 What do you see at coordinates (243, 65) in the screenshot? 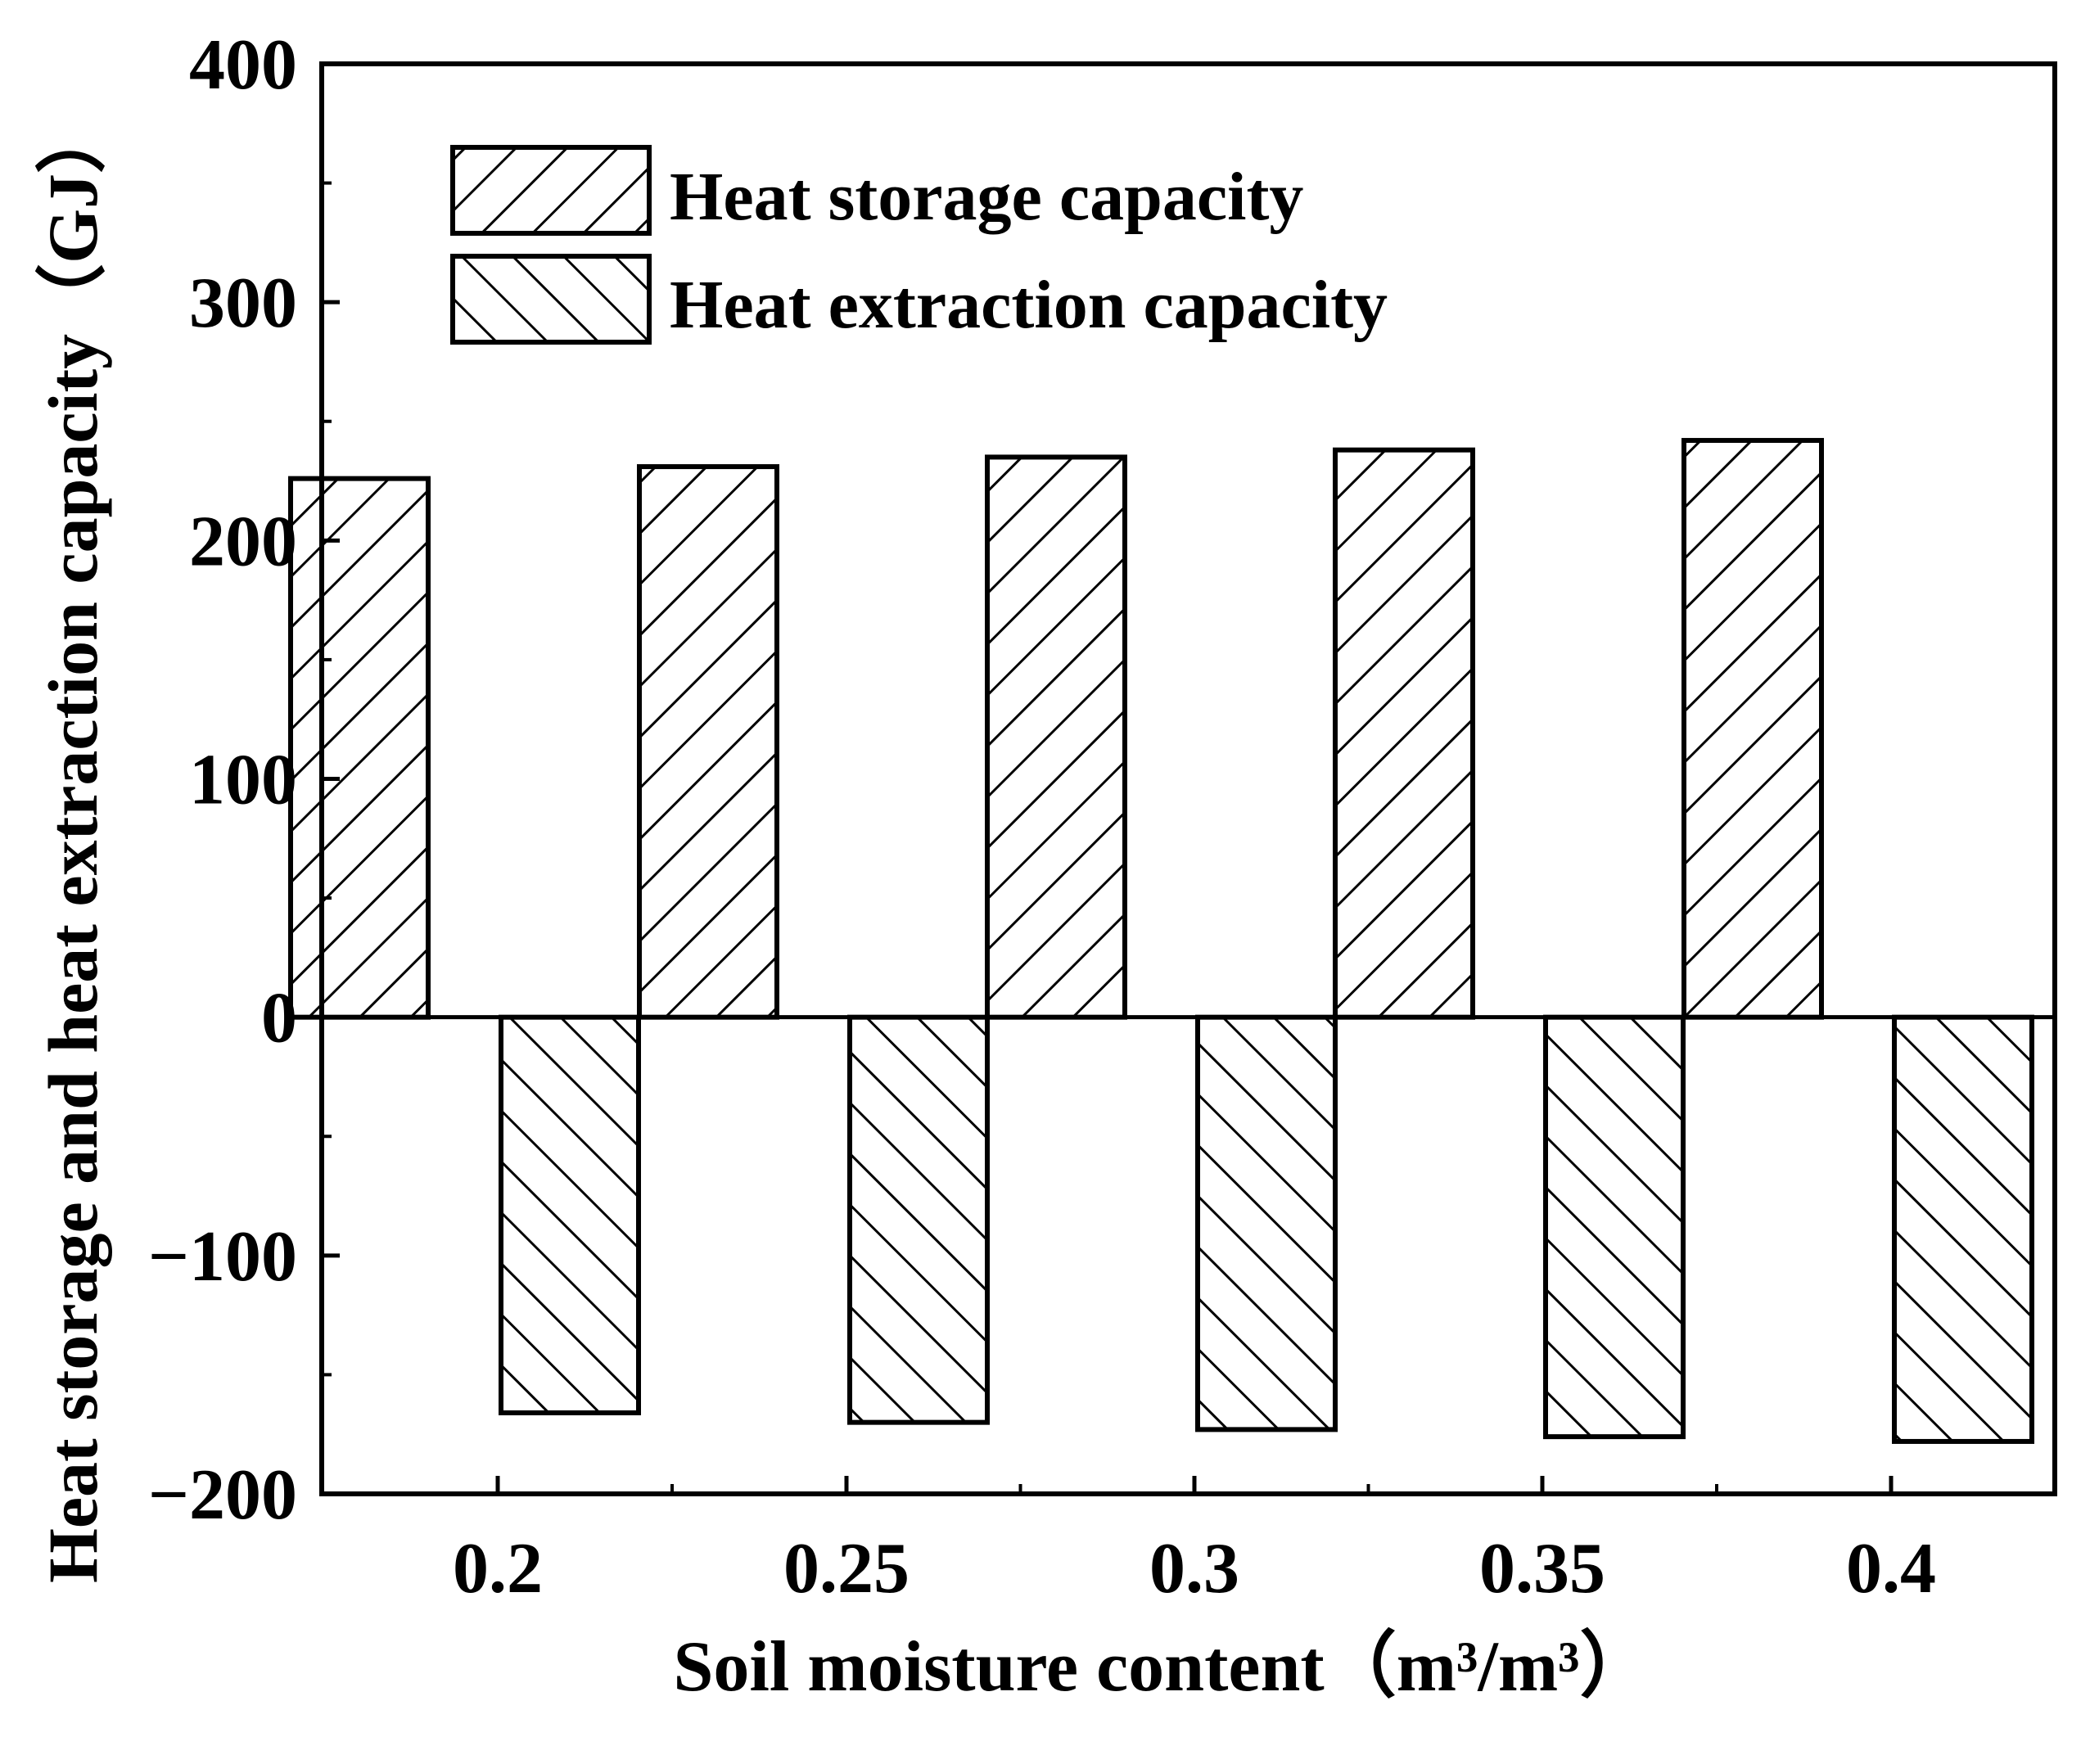
I see `y-tick-label: 400` at bounding box center [243, 65].